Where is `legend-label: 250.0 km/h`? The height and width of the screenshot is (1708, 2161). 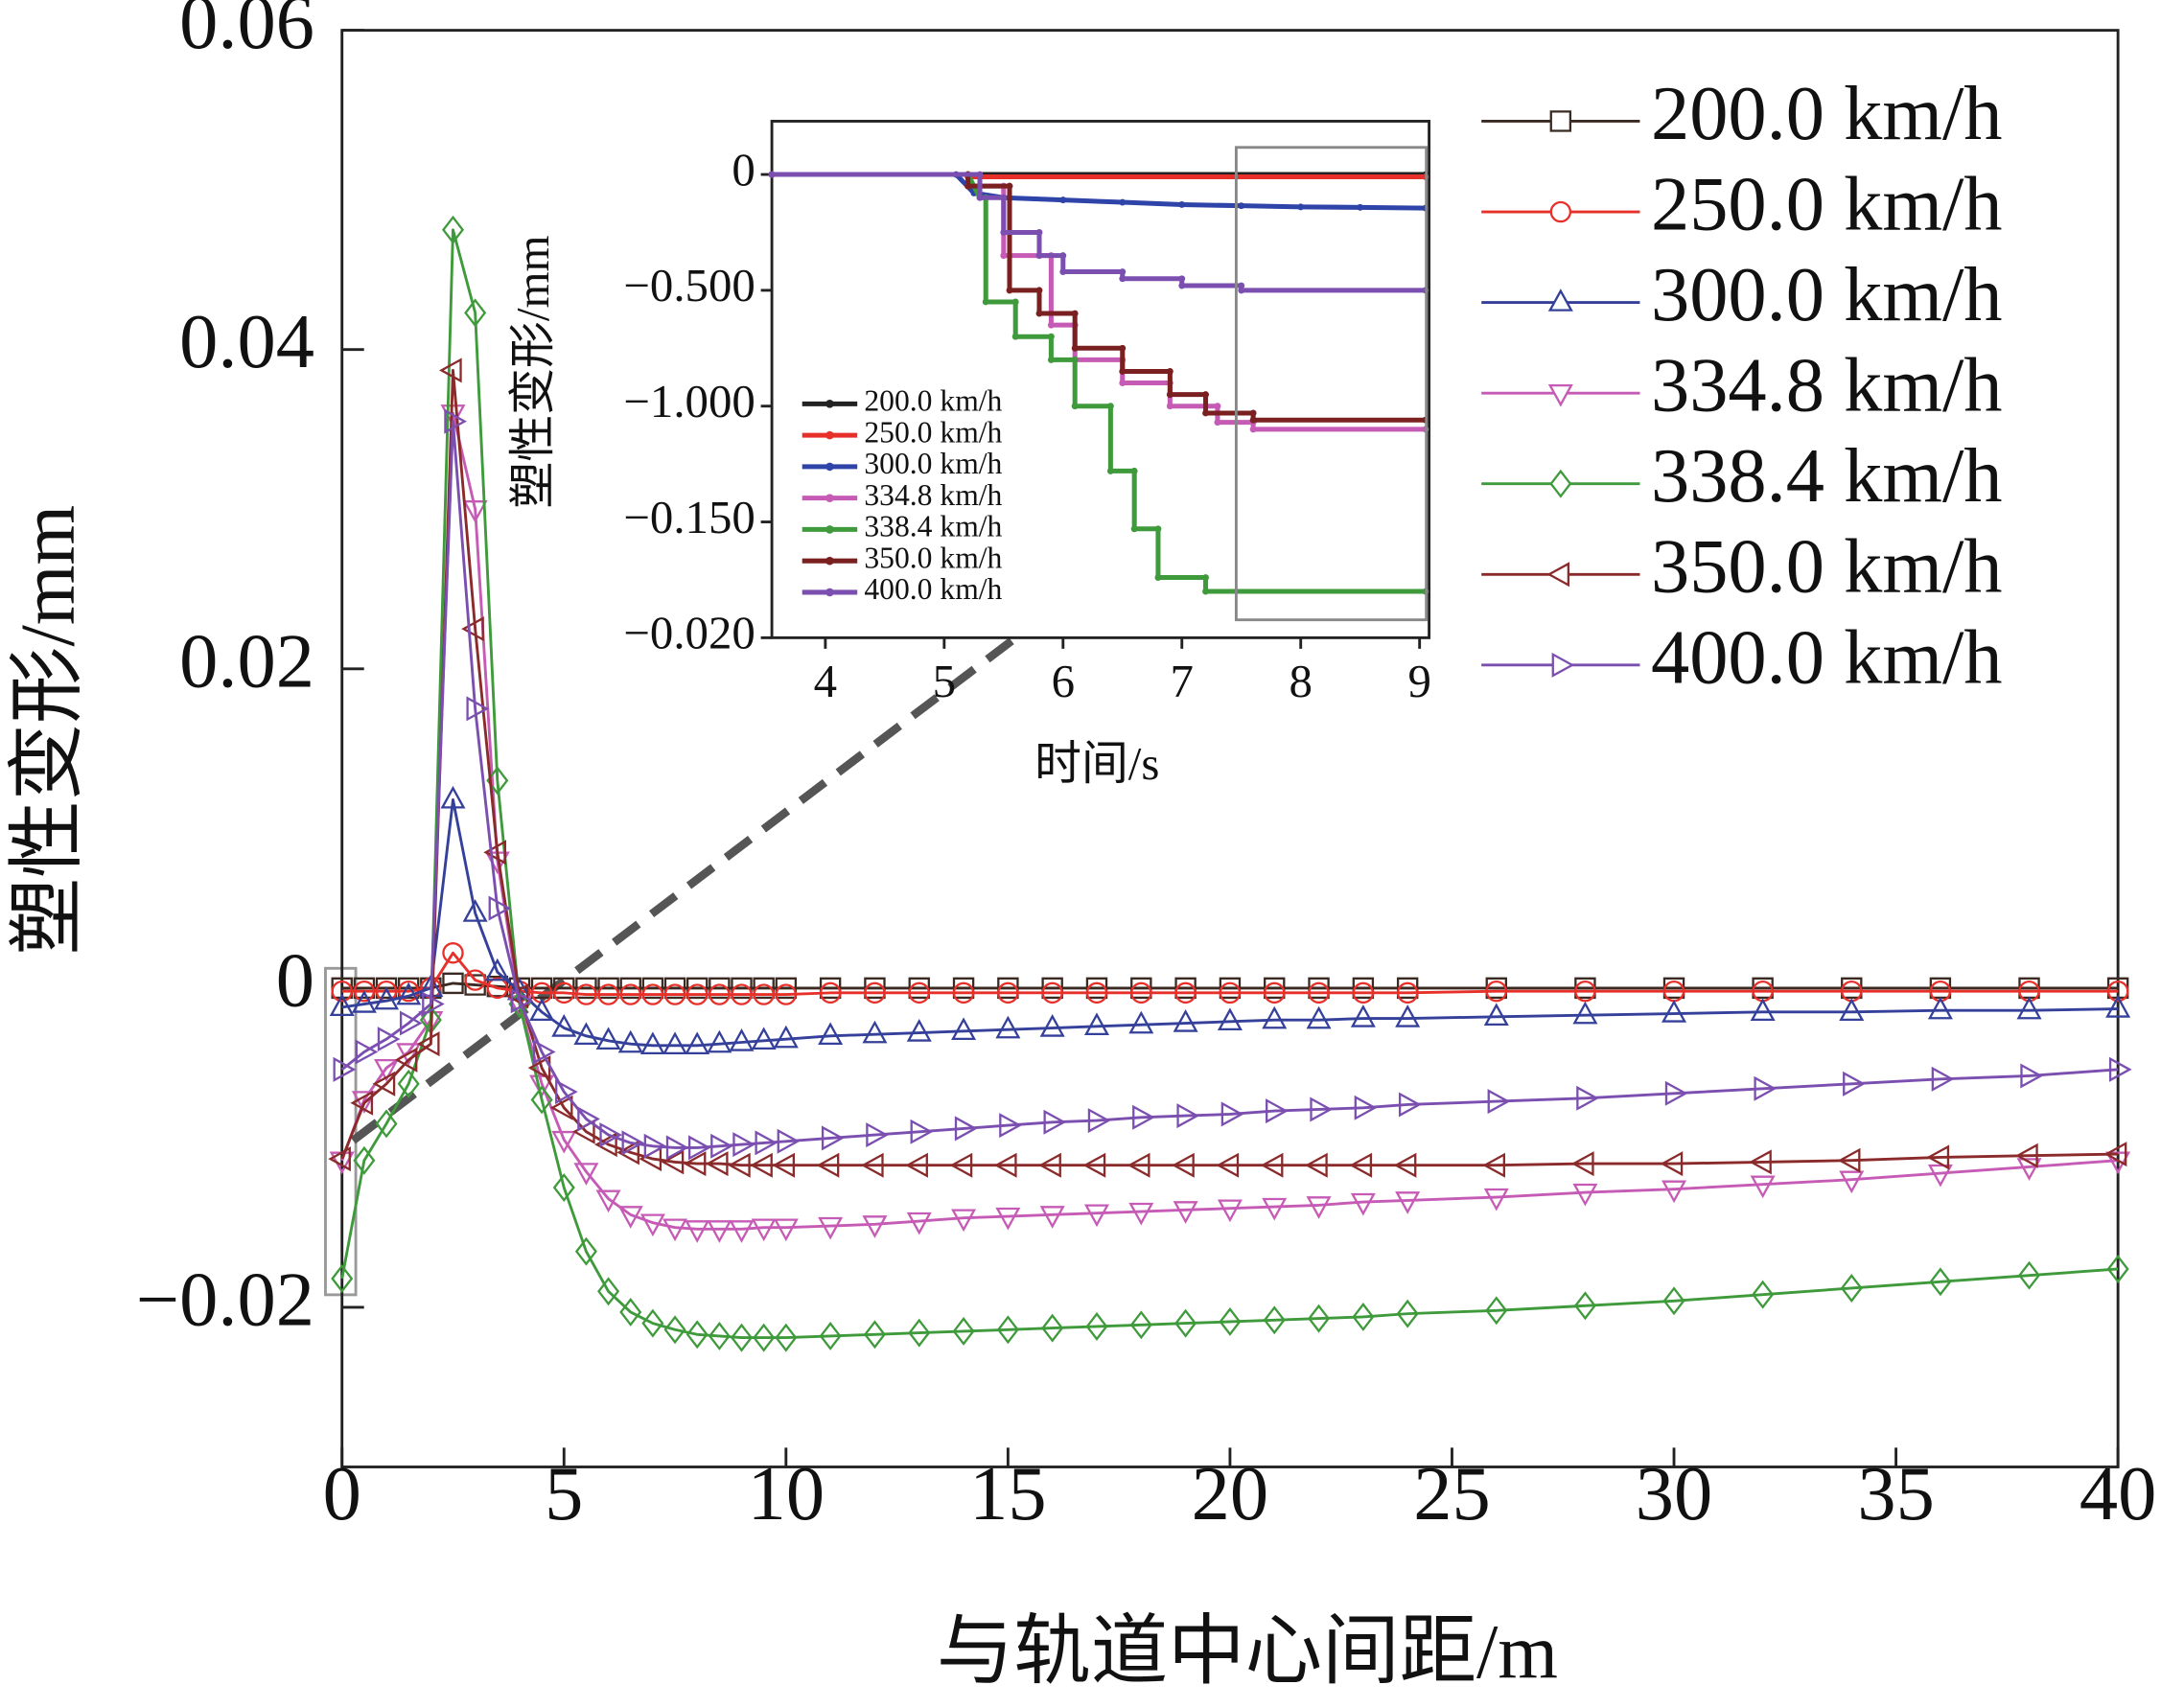
legend-label: 250.0 km/h is located at coordinates (933, 432).